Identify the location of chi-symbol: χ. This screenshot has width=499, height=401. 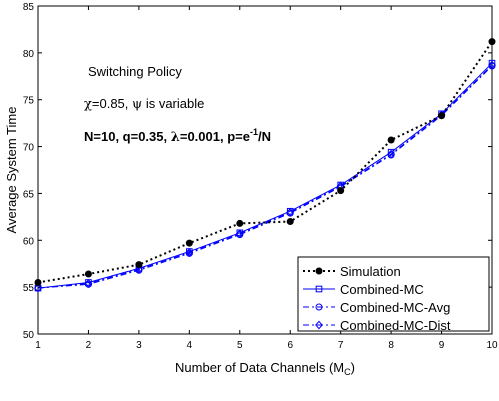
(88, 104).